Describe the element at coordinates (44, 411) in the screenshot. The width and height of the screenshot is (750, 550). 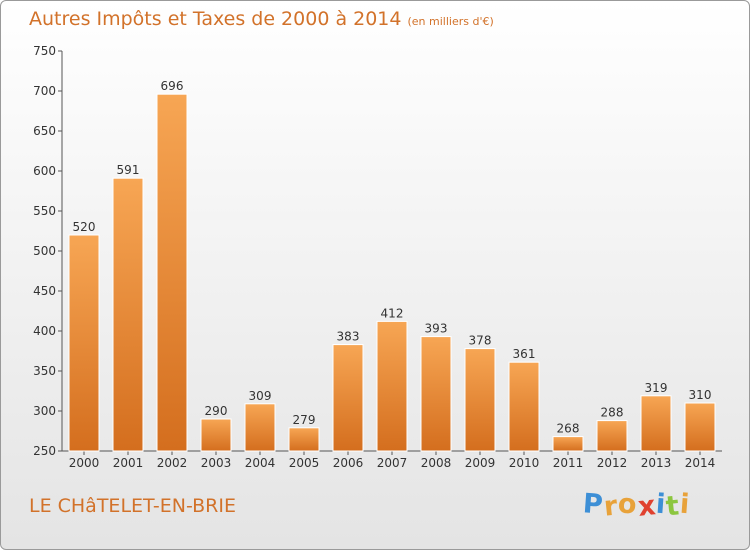
I see `y-tick-label: 300` at that location.